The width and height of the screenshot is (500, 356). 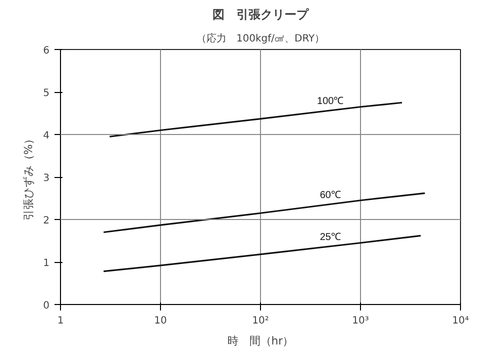 What do you see at coordinates (261, 15) in the screenshot?
I see `chart-title: 図 引張クリープ` at bounding box center [261, 15].